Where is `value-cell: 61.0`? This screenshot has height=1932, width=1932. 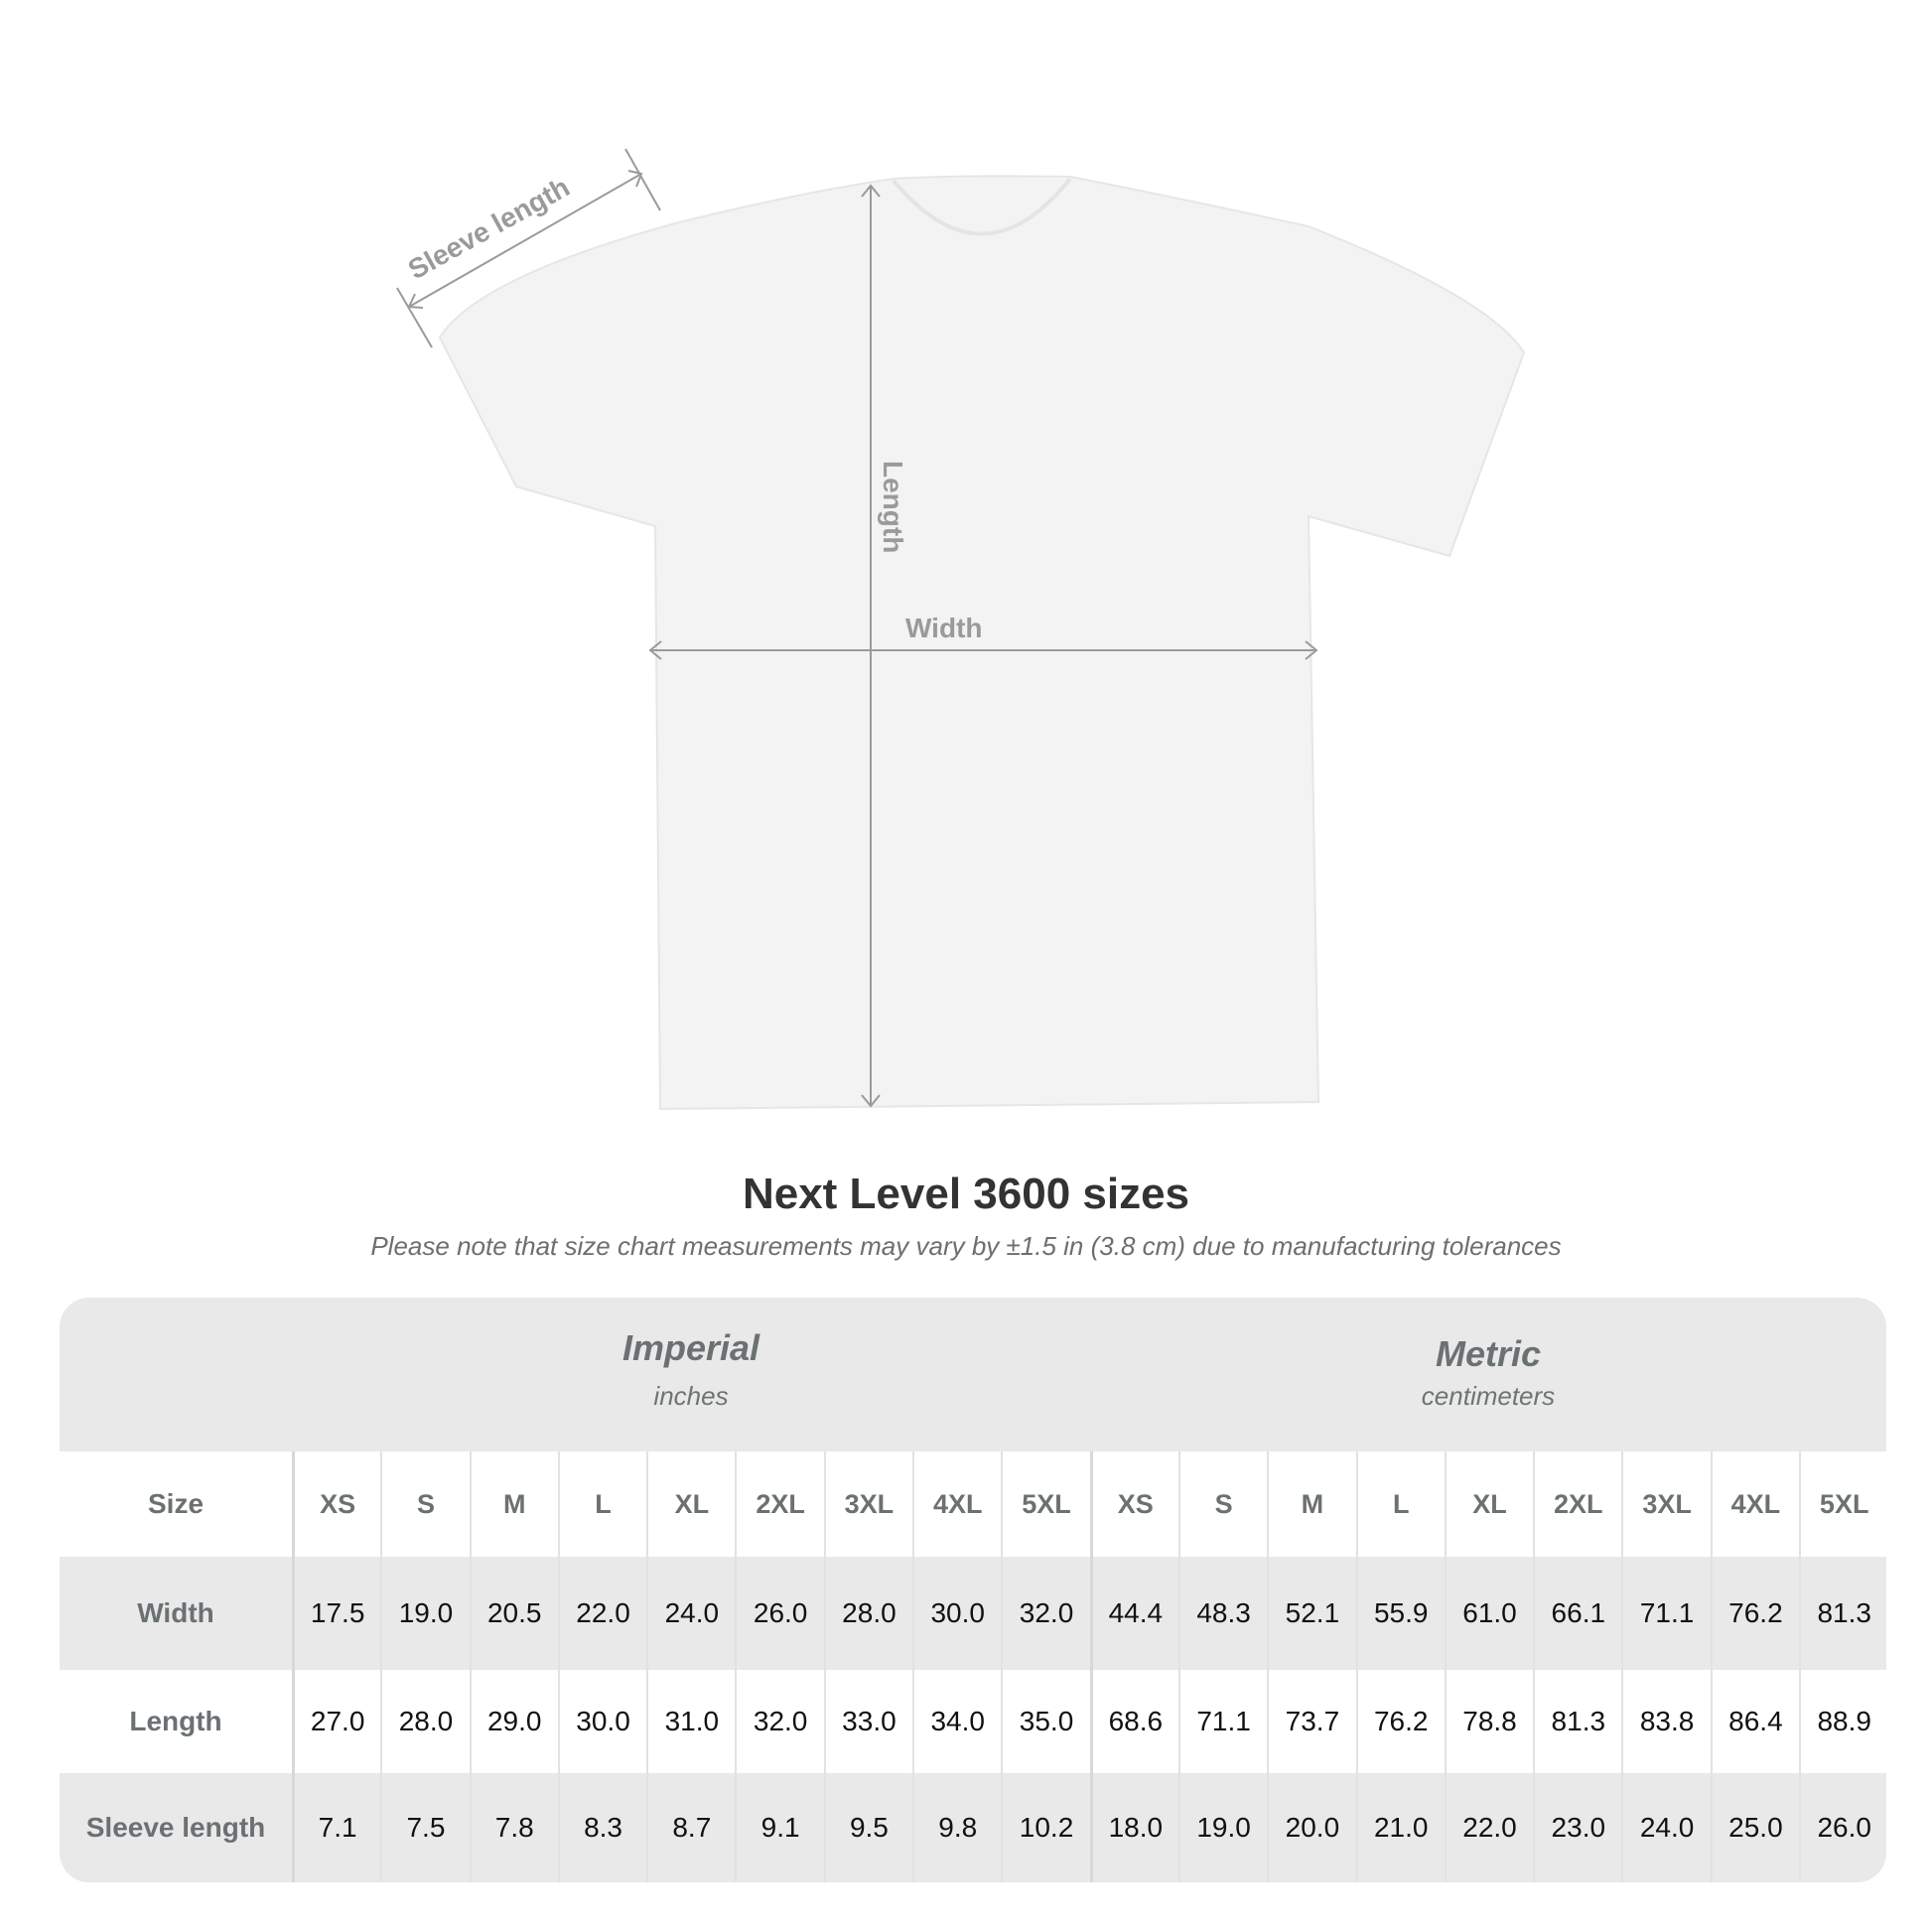
value-cell: 61.0 is located at coordinates (1488, 1613).